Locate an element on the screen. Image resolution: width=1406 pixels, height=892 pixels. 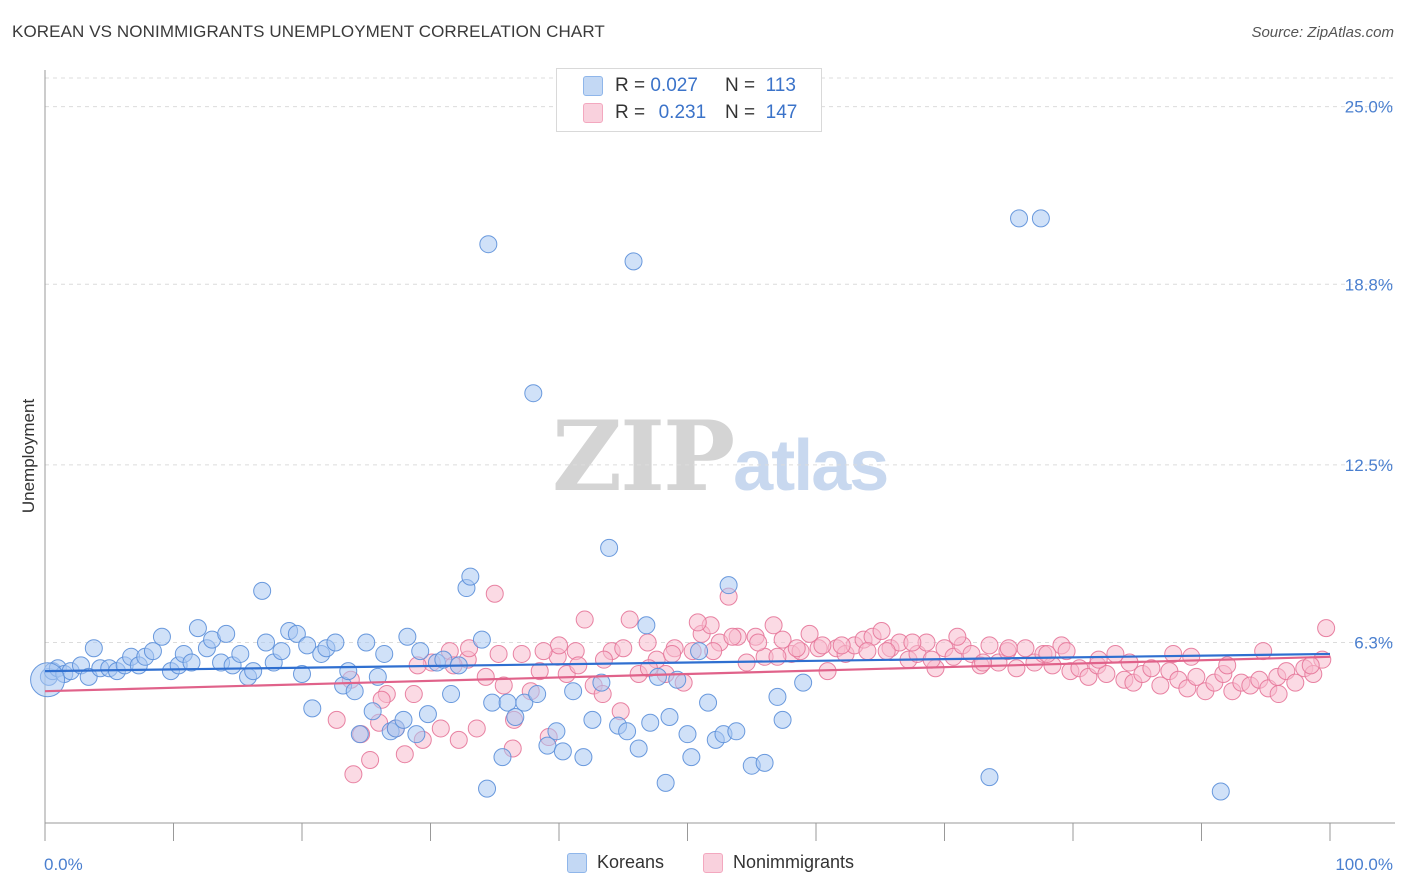
series-legend: Koreans Nonimmigrants is located at coordinates (703, 865).